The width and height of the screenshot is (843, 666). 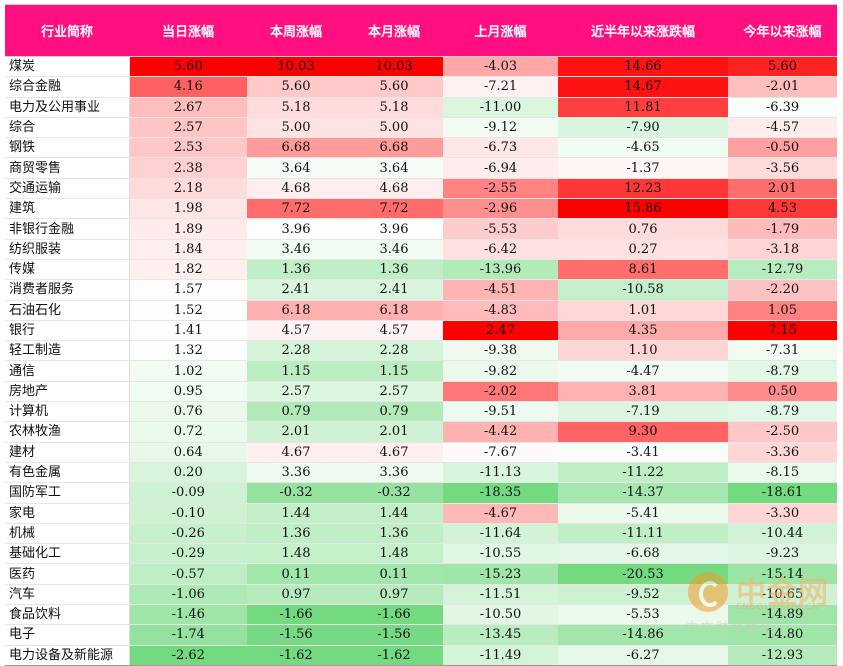 What do you see at coordinates (67, 107) in the screenshot?
I see `industry-name-cell: 电力及公用事业` at bounding box center [67, 107].